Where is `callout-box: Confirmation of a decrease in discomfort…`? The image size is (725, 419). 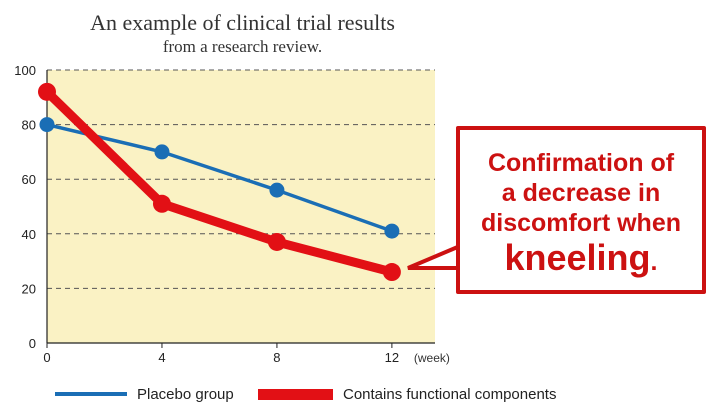 callout-box: Confirmation of a decrease in discomfort… is located at coordinates (581, 210).